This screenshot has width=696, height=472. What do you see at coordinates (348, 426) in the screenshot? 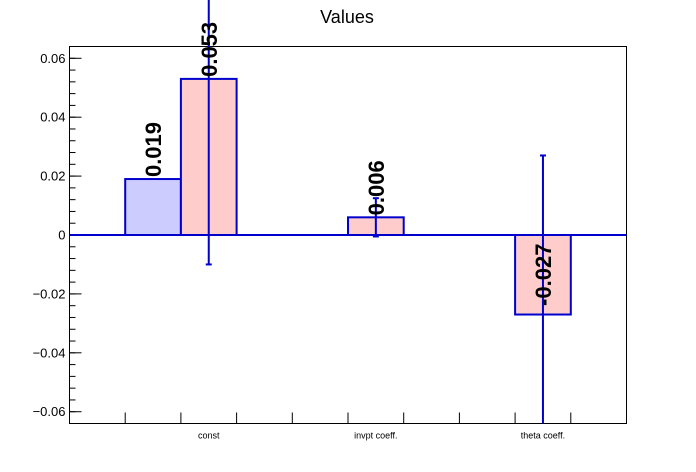
I see `x-axis: const invpt coeff. theta coeff.` at bounding box center [348, 426].